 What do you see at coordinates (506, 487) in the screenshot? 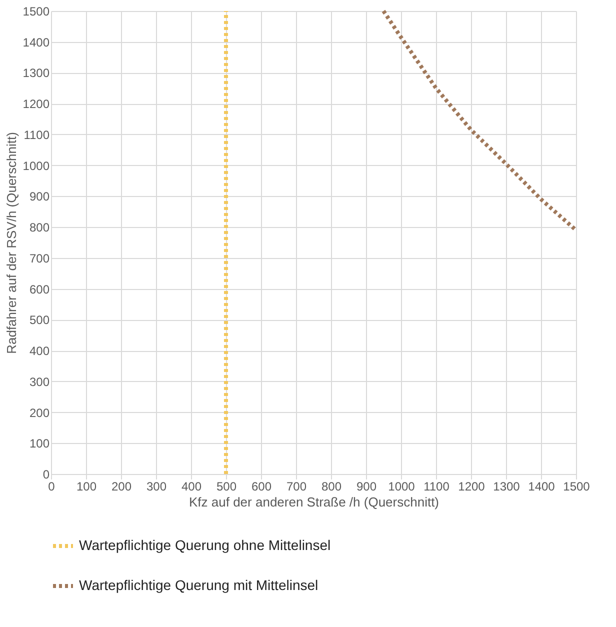
I see `x-tick-label: 1300` at bounding box center [506, 487].